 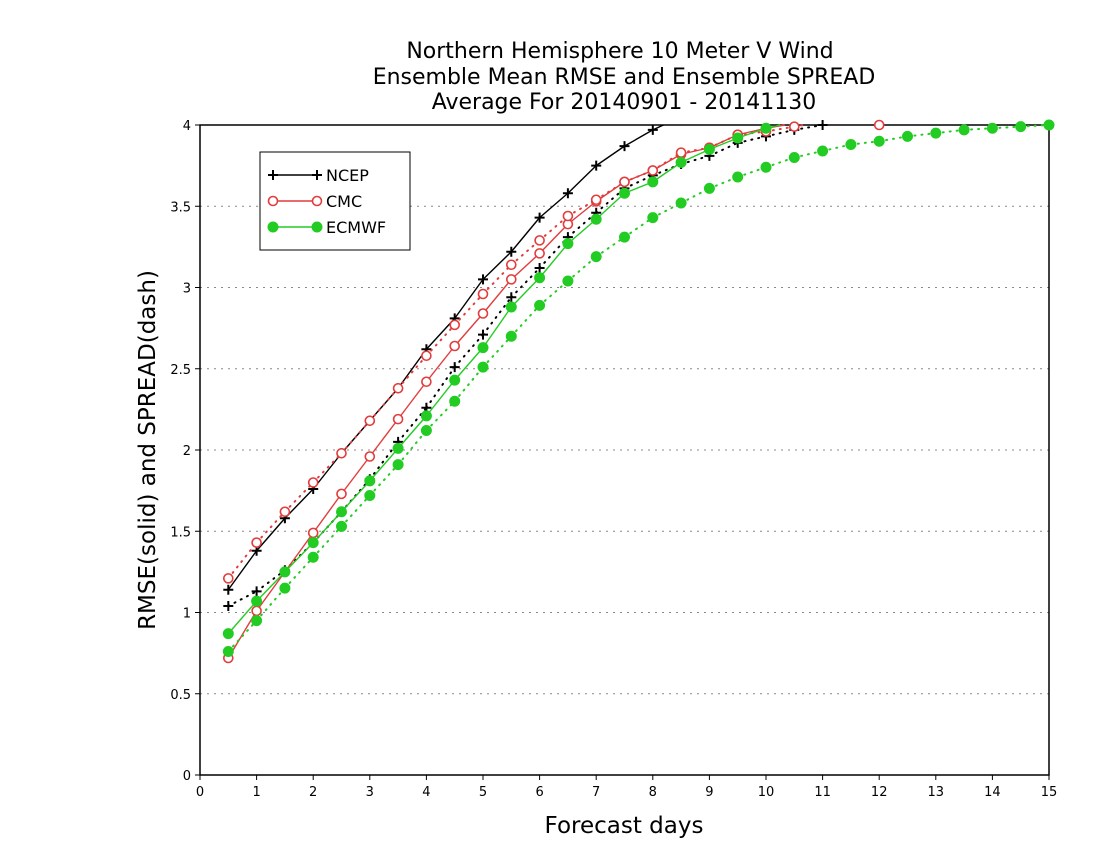 I want to click on x-tick-label-10: 10, so click(x=766, y=792).